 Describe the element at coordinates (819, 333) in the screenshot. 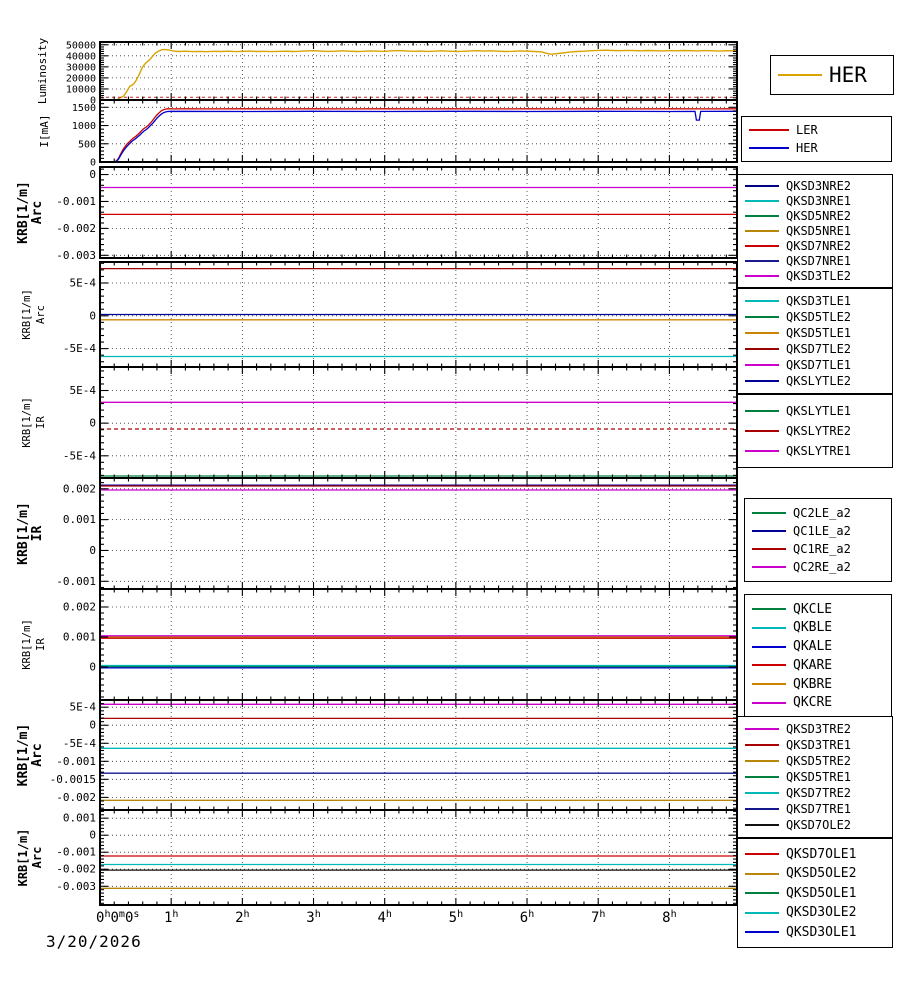

I see `legend-label: QKSD5TLE1` at that location.